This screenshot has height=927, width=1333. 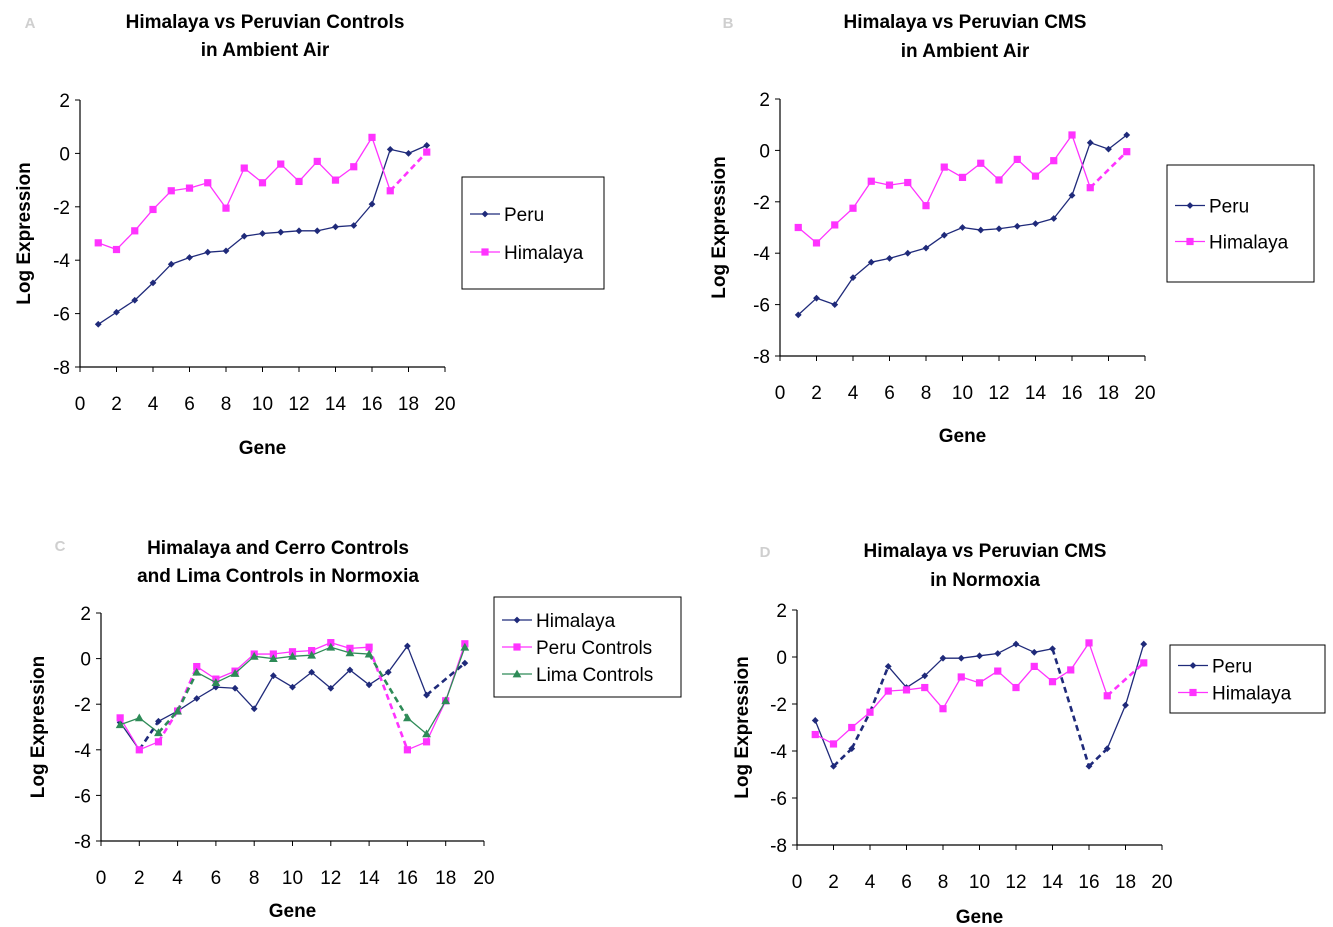 I want to click on legend-box, so click(x=1240, y=223).